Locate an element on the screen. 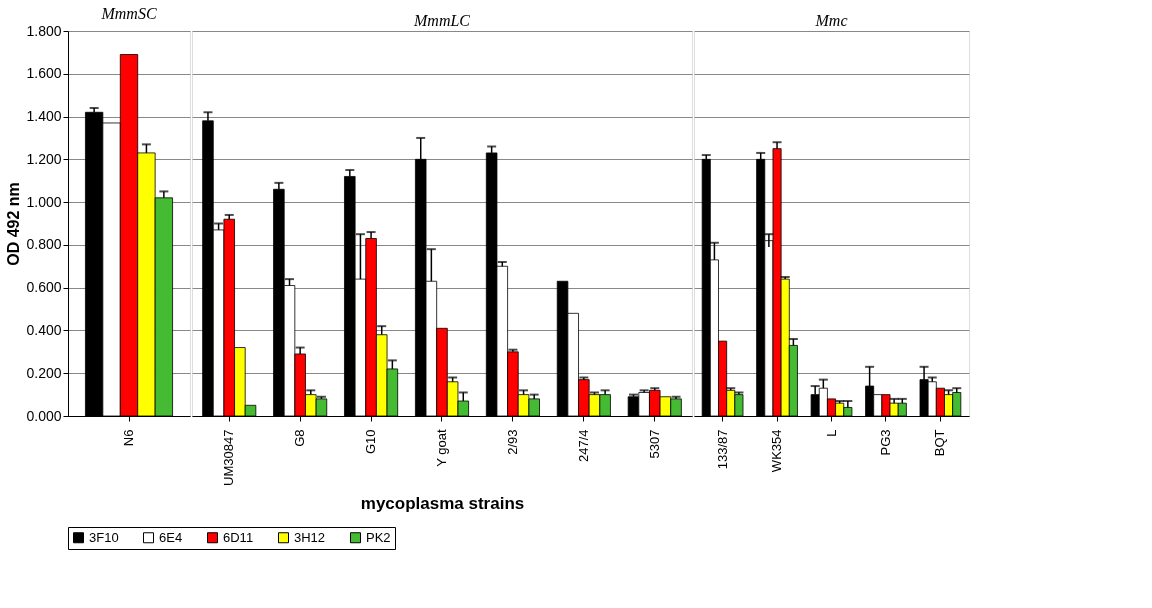 This screenshot has height=608, width=1152. y-tick-label: 1.800 is located at coordinates (44, 30).